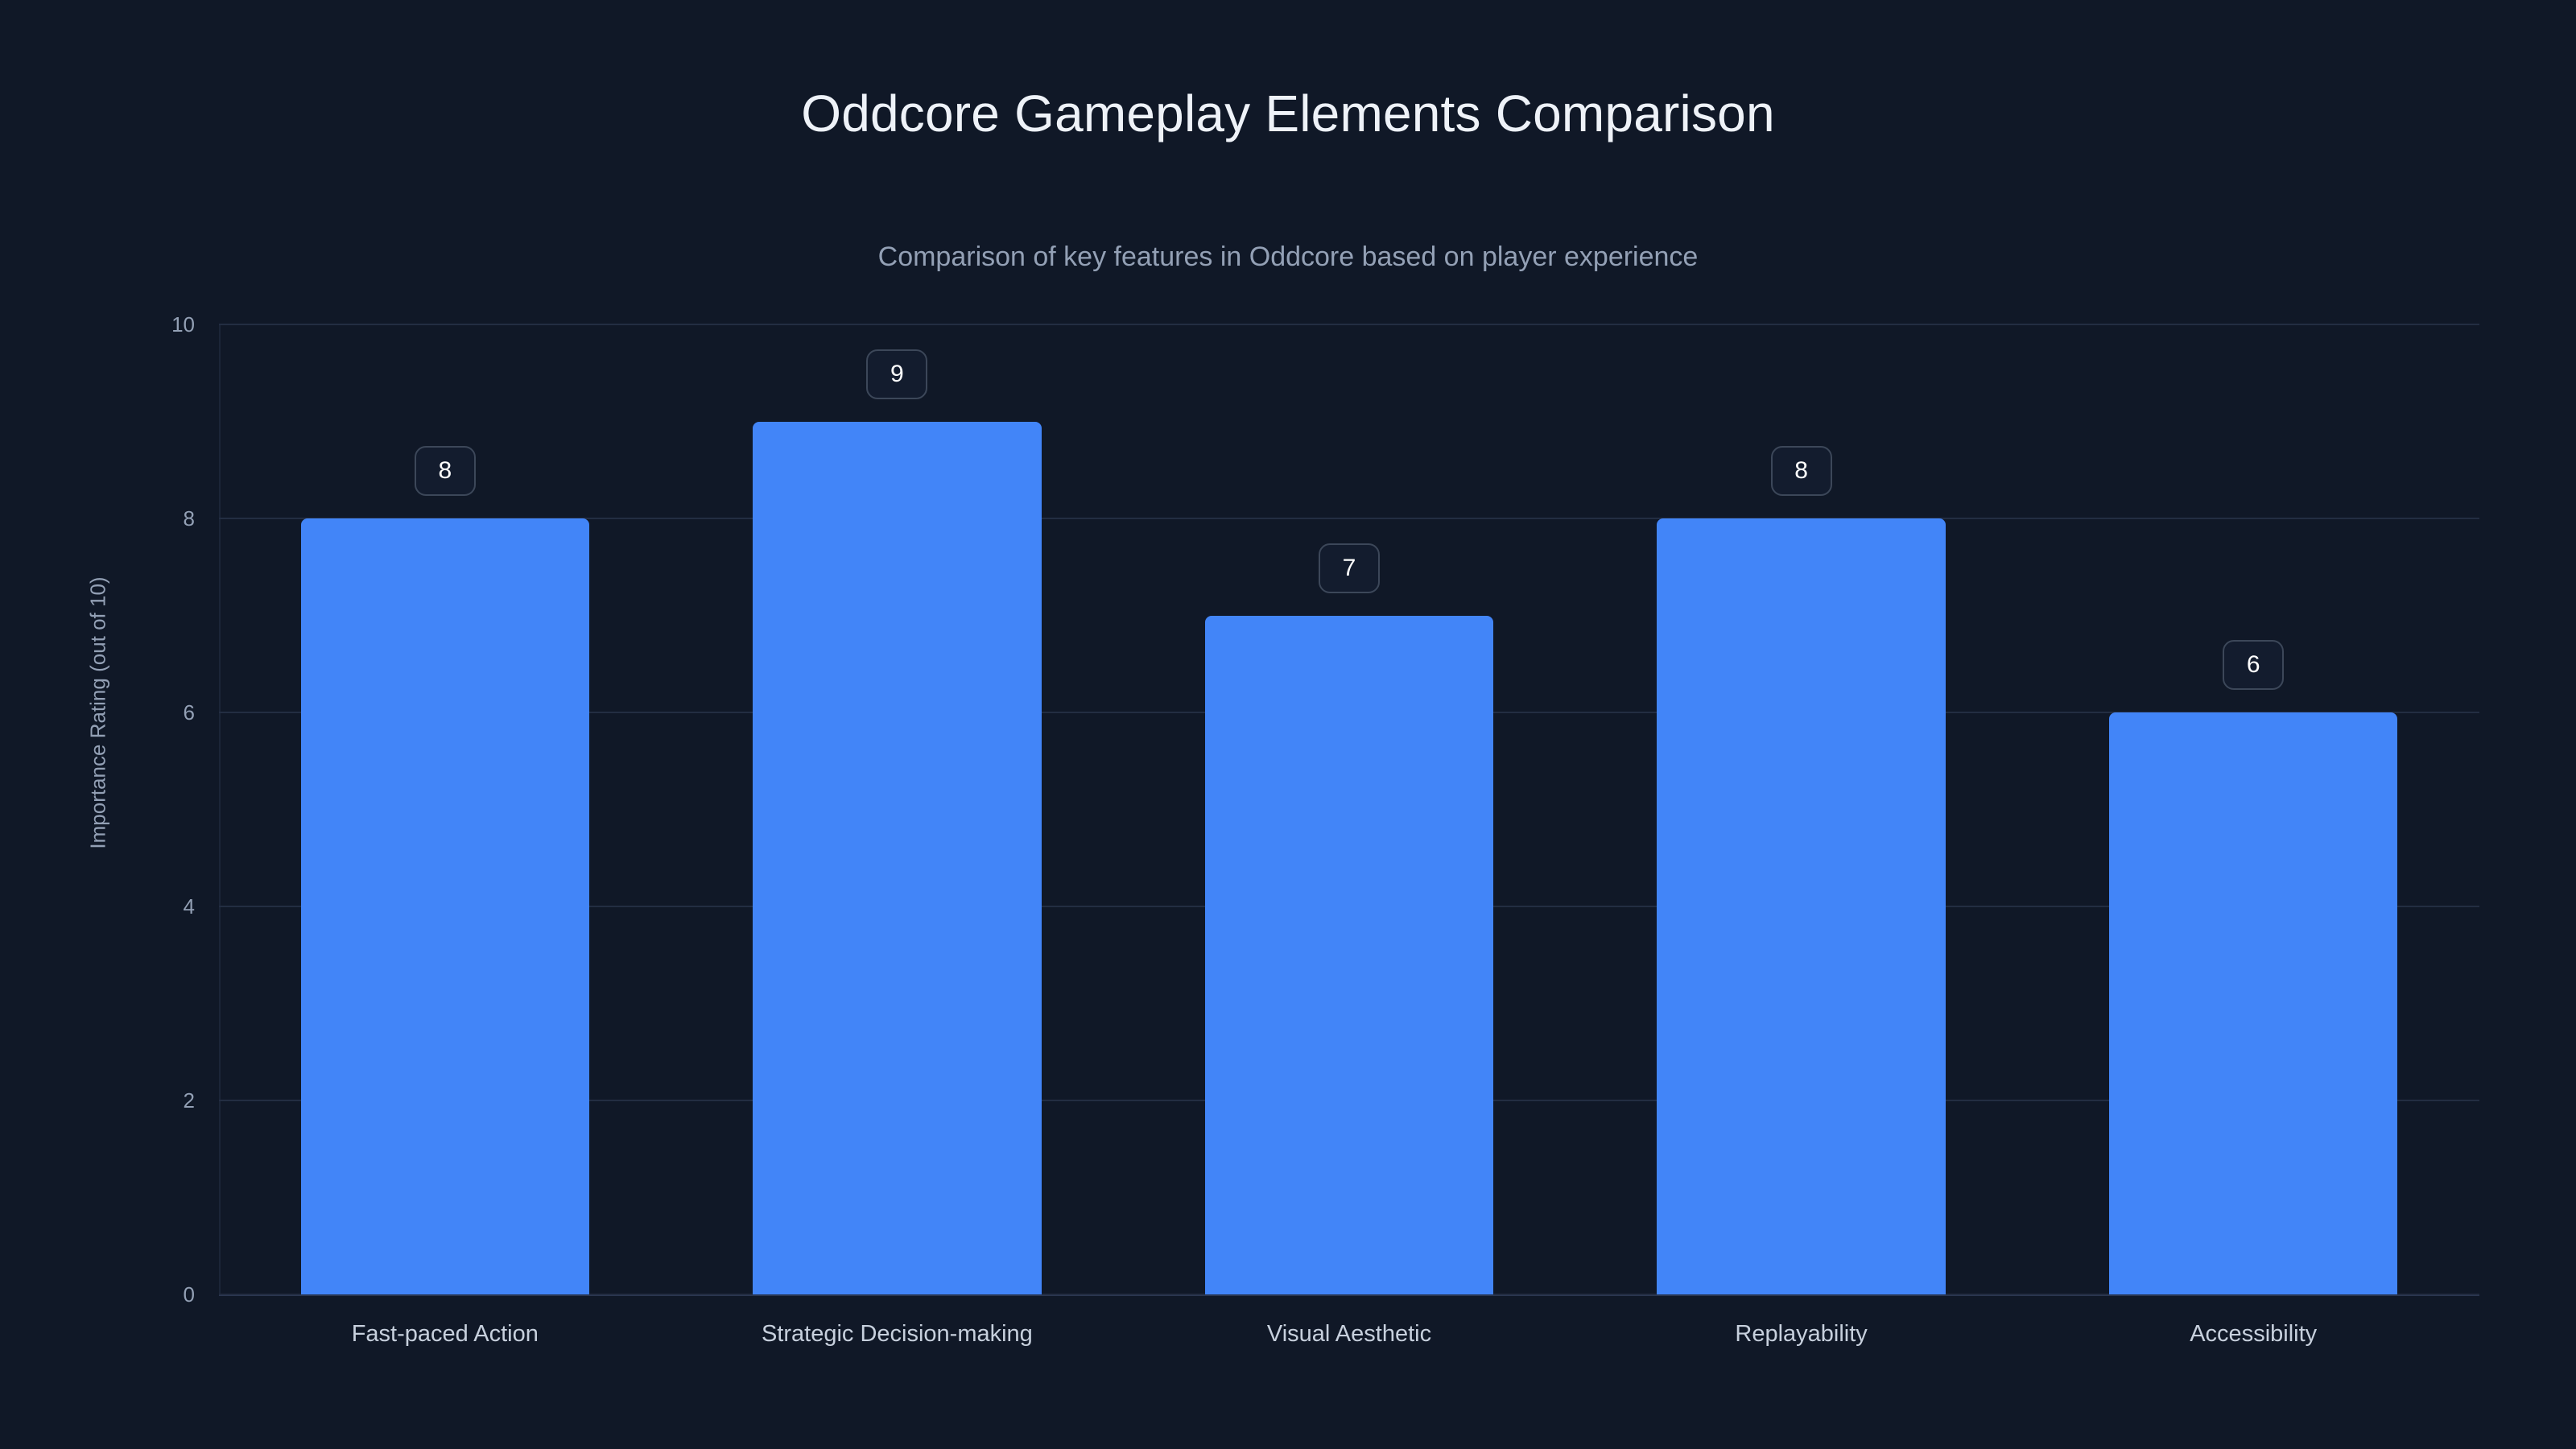  I want to click on y-tick-label: 0, so click(189, 1294).